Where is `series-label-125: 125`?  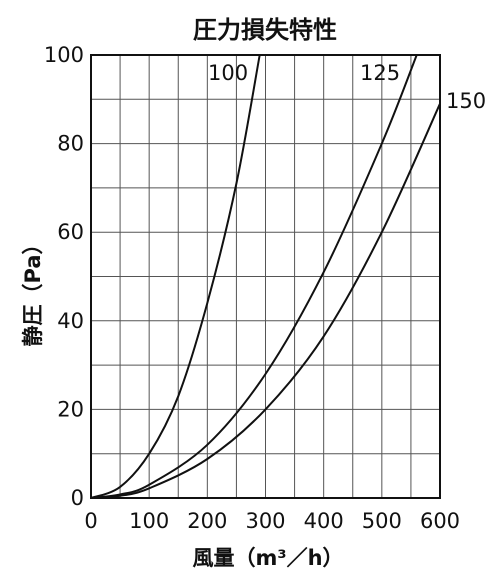
series-label-125: 125 is located at coordinates (380, 73).